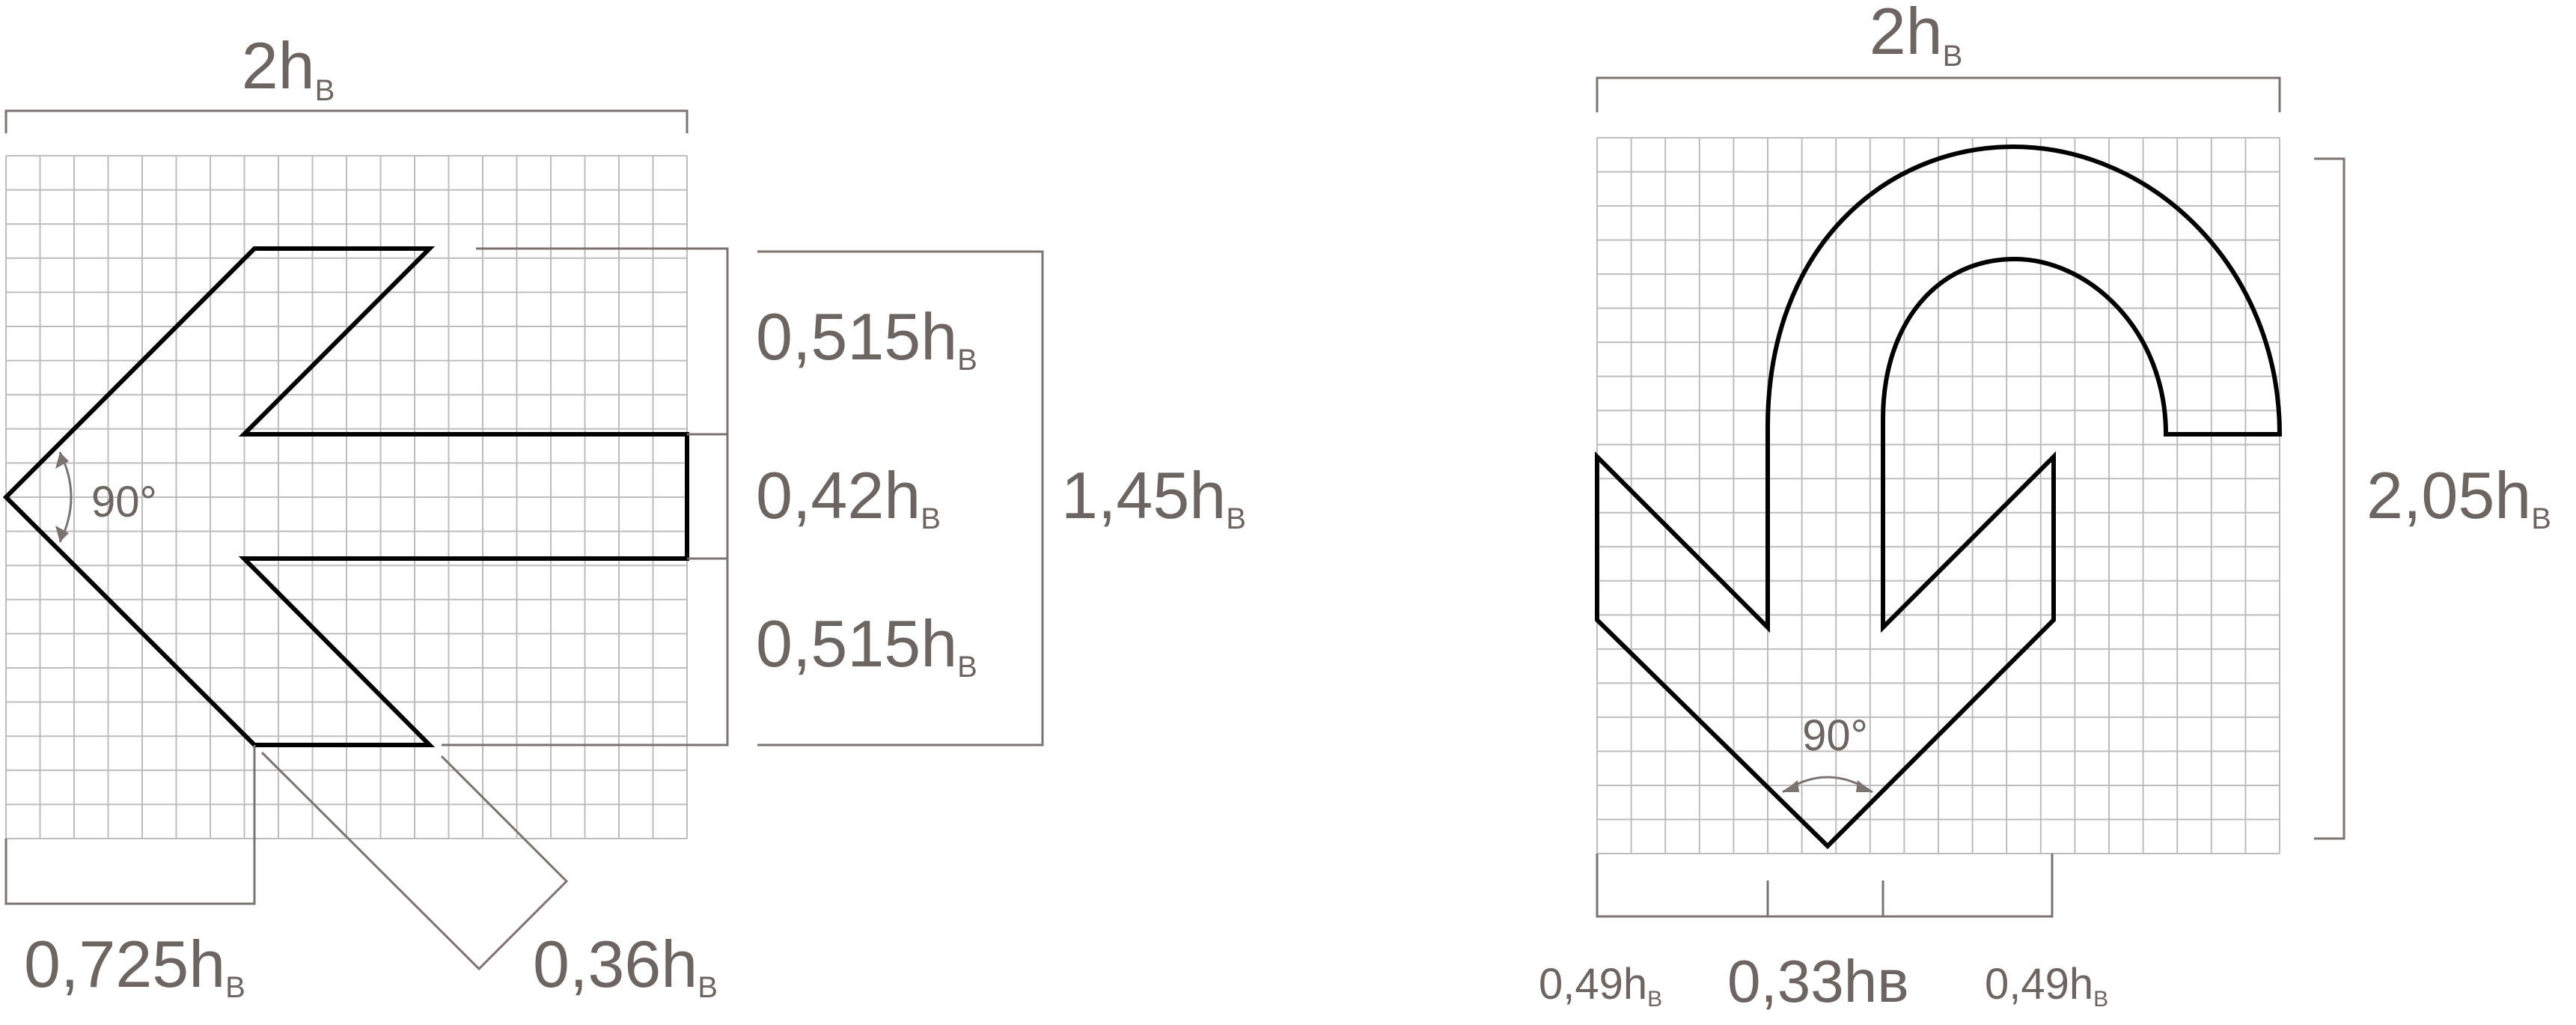 The image size is (2576, 1025). I want to click on left-head-stroke-label: 0,36hB, so click(625, 965).